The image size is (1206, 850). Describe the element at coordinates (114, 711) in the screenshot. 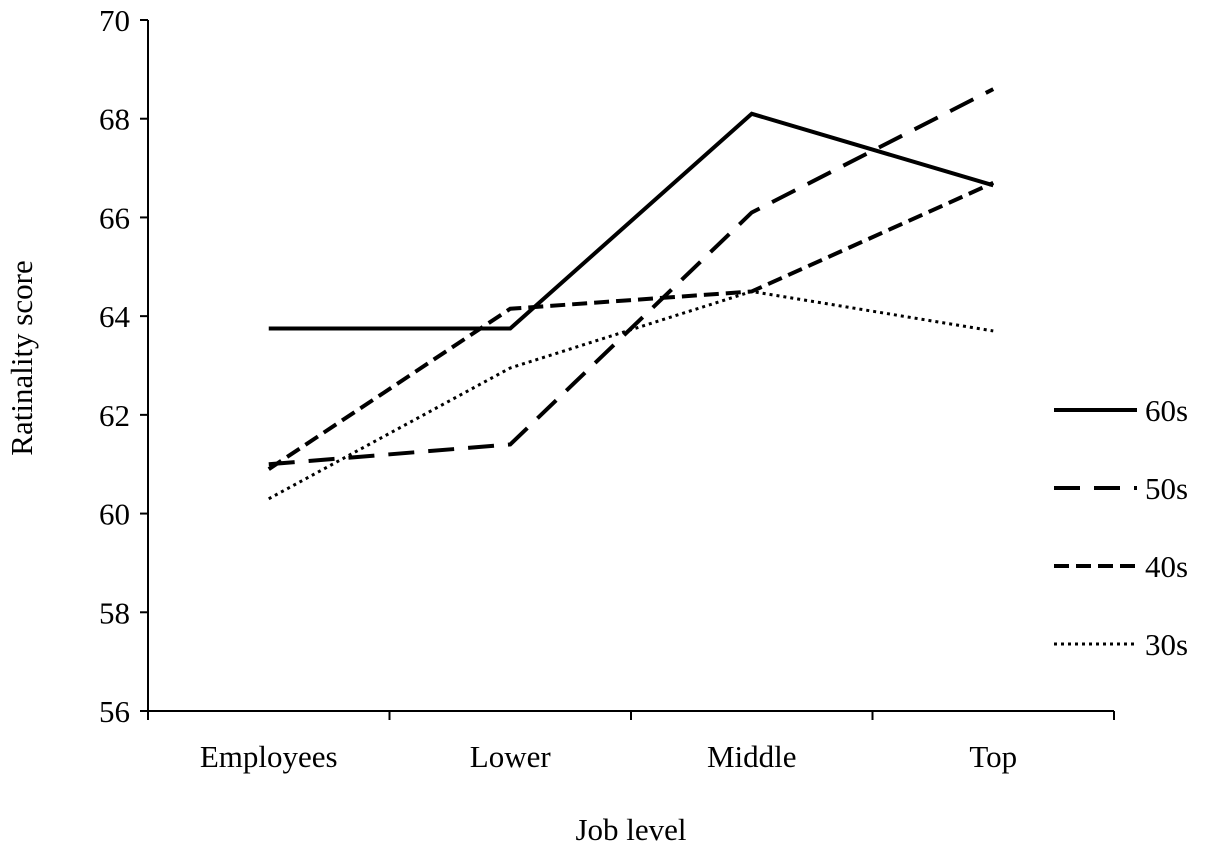

I see `y-tick-label: 56` at that location.